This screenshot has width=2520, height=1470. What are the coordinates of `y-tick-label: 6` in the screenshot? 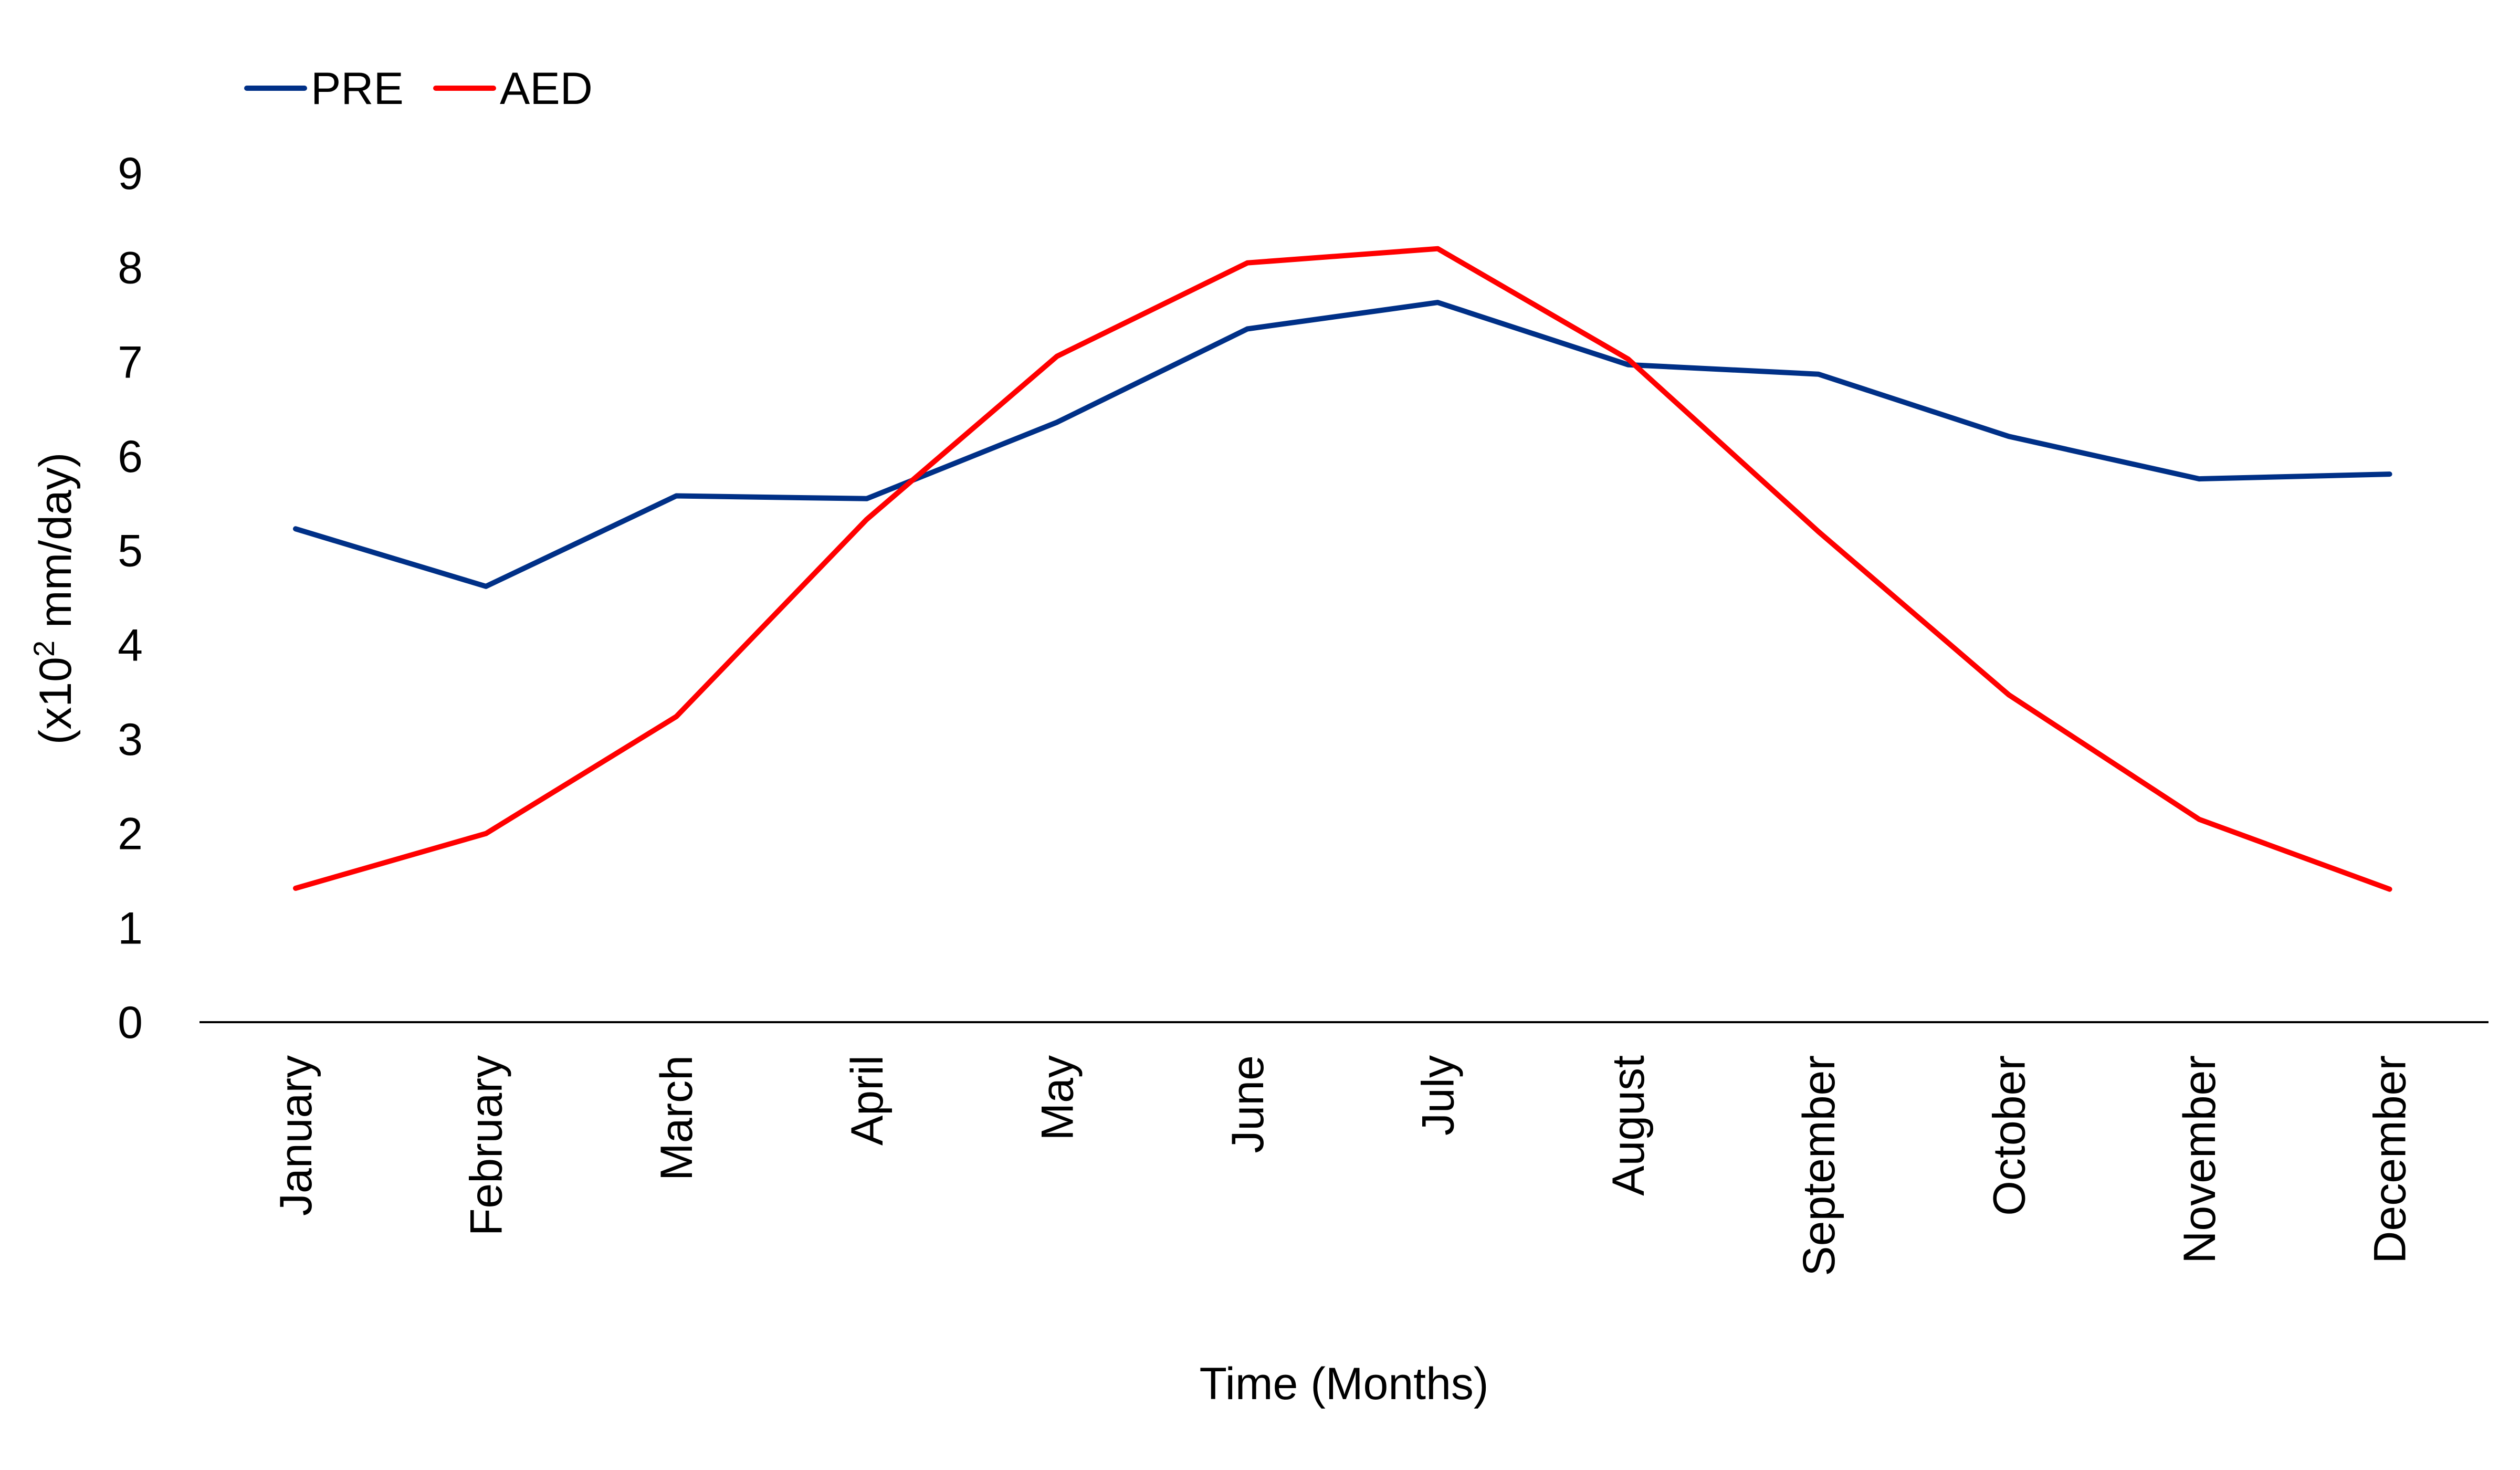 It's located at (130, 457).